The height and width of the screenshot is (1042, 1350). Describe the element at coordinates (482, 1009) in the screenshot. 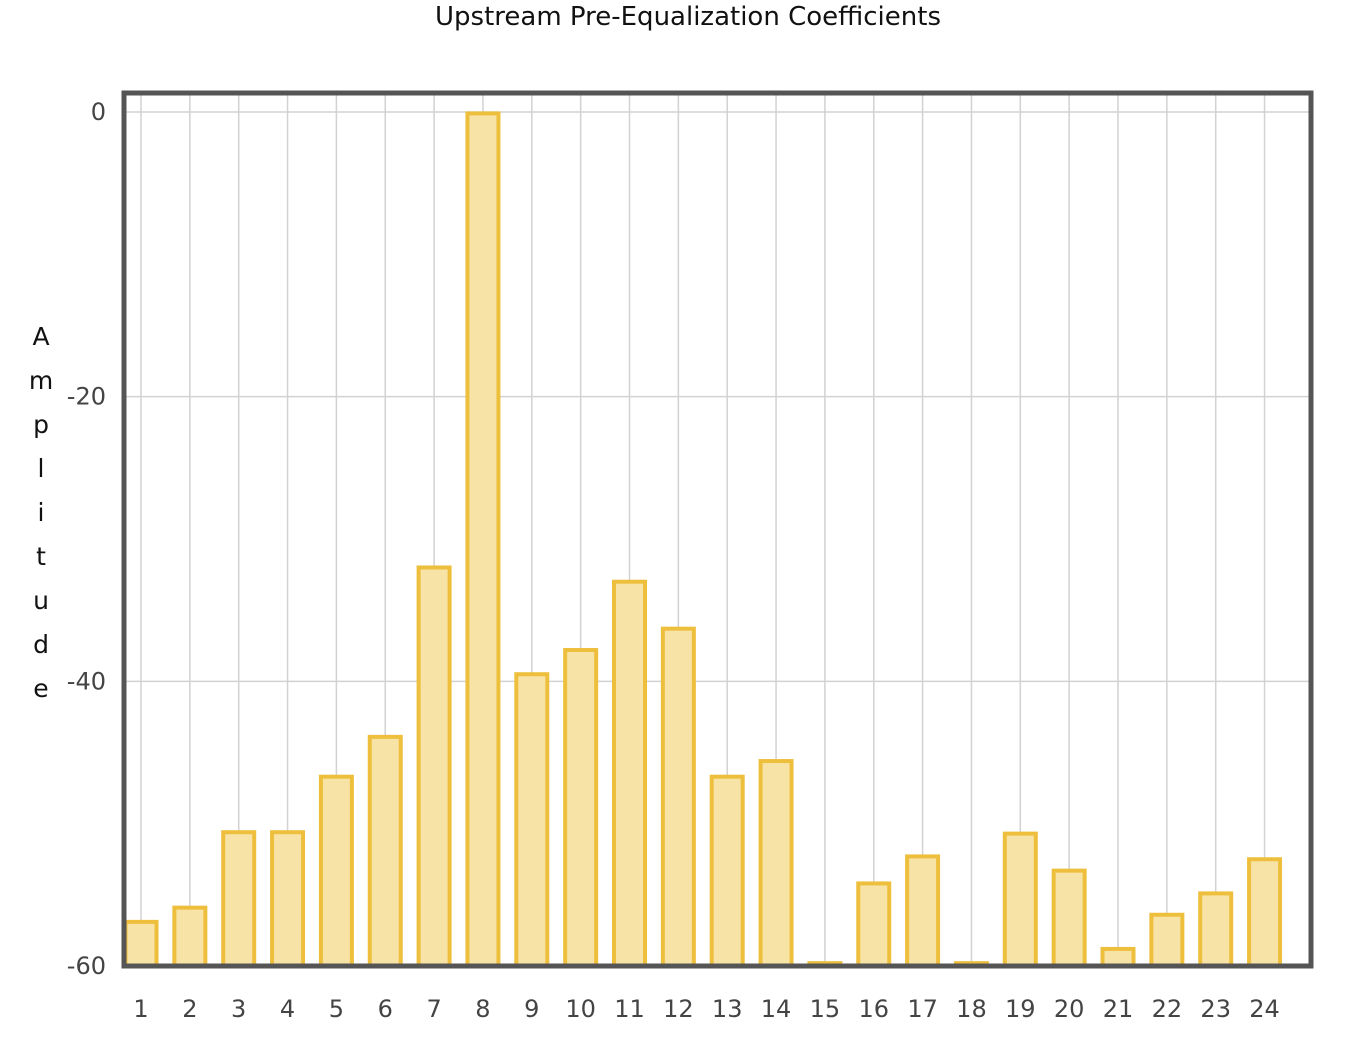

I see `x-tick-label: 8` at that location.